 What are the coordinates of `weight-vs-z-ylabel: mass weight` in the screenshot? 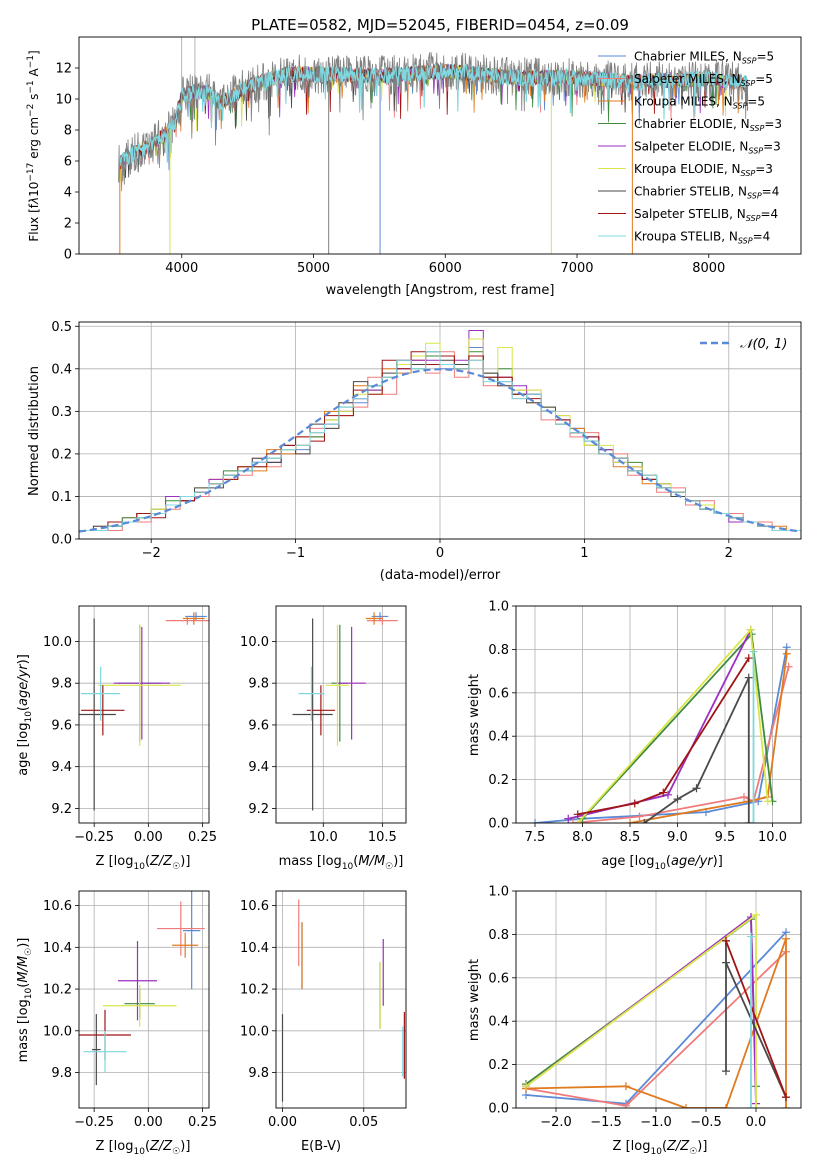 It's located at (474, 1000).